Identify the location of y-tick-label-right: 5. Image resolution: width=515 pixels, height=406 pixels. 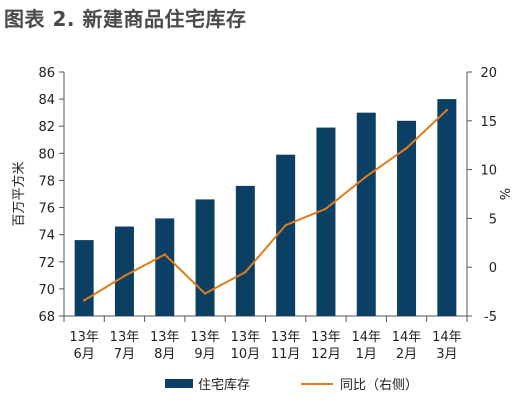
(493, 219).